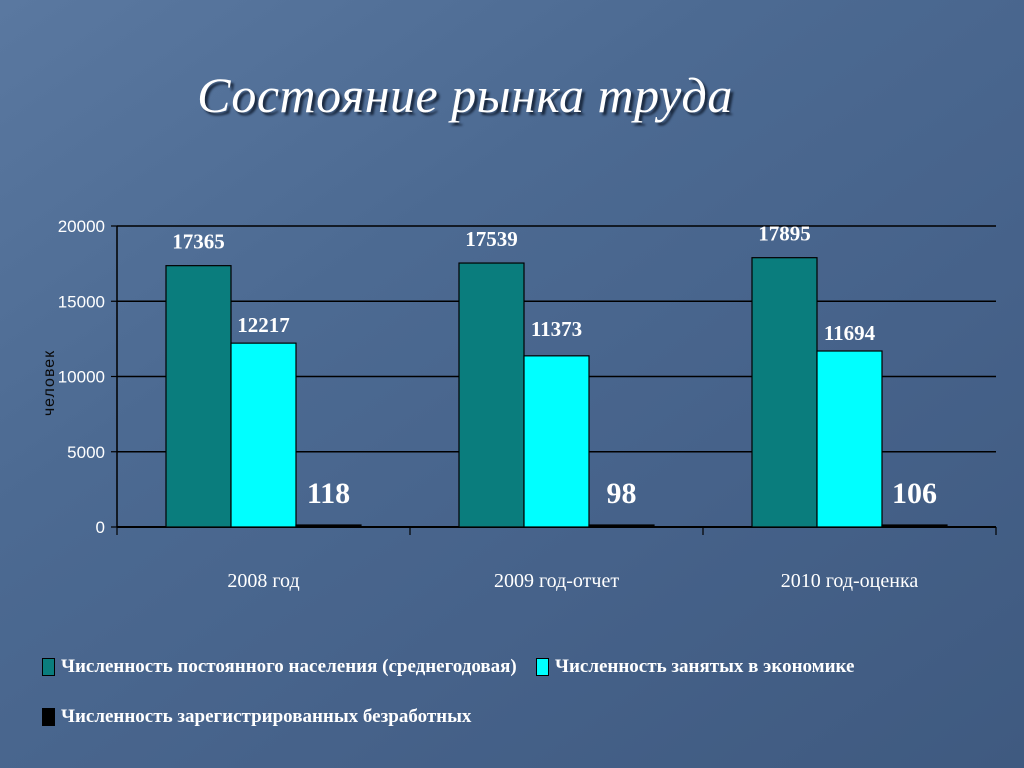  Describe the element at coordinates (556, 329) in the screenshot. I see `data-label-employed: 11373` at that location.